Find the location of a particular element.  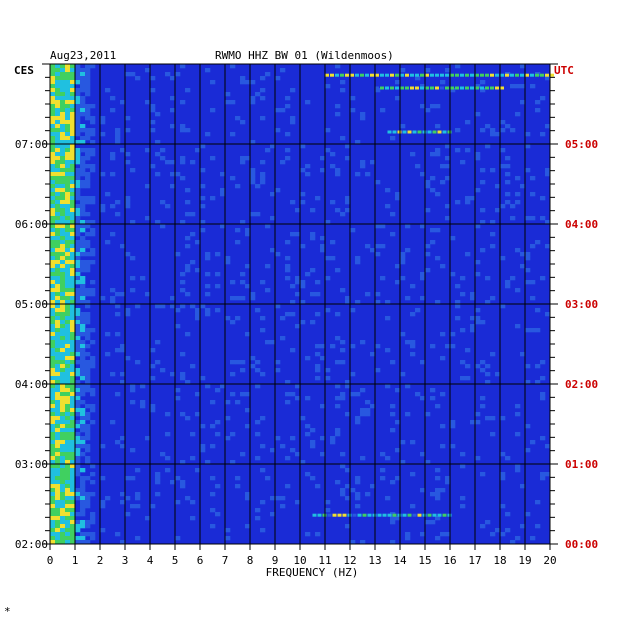

y-tick-label-right: 01:00 is located at coordinates (581, 464).